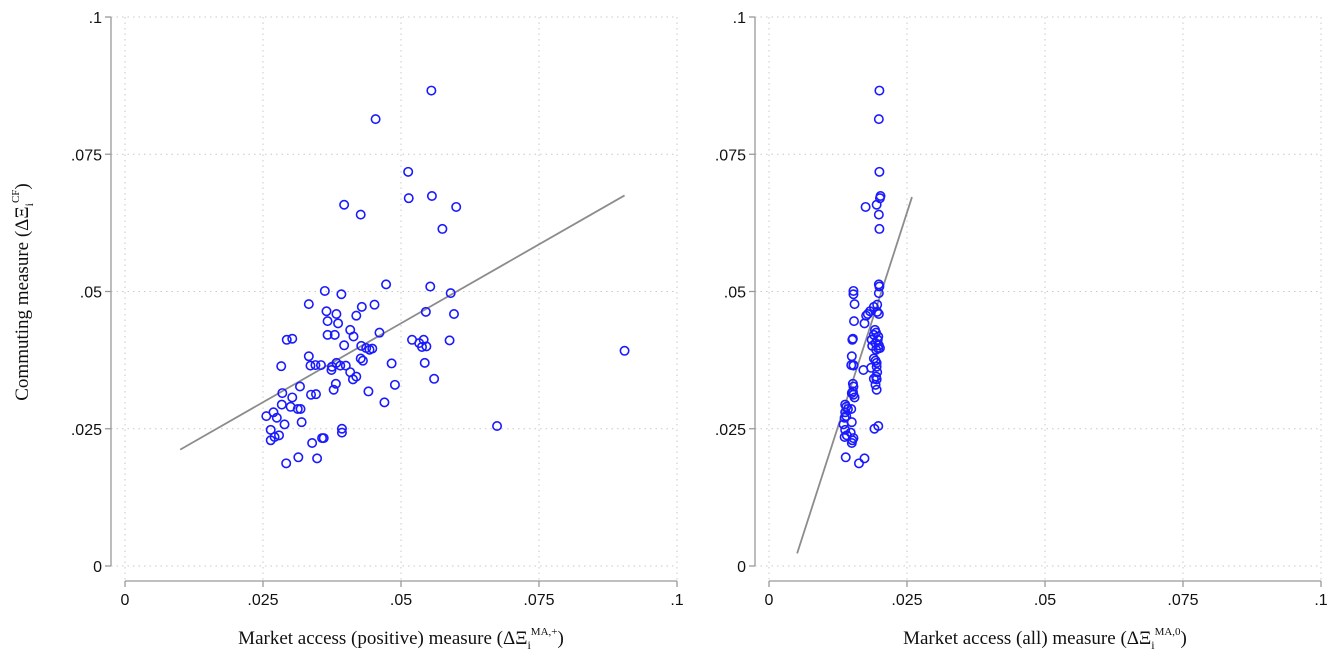  I want to click on x-axis-title-left-superscript: MA,+, so click(544, 632).